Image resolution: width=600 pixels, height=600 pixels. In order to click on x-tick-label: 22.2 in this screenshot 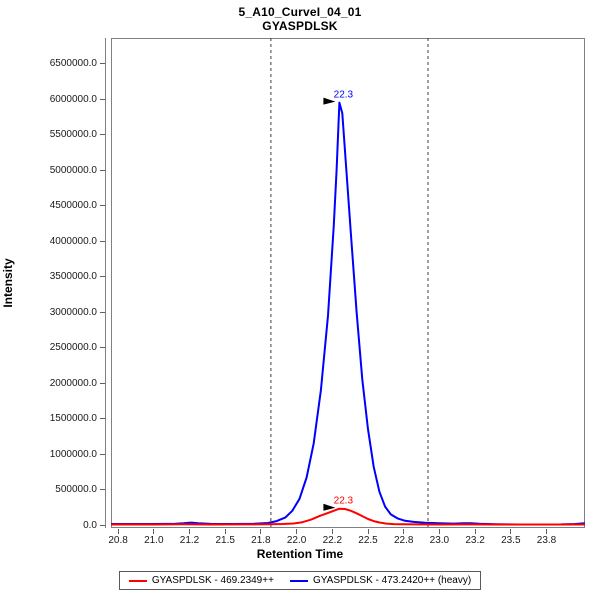, I will do `click(332, 540)`.